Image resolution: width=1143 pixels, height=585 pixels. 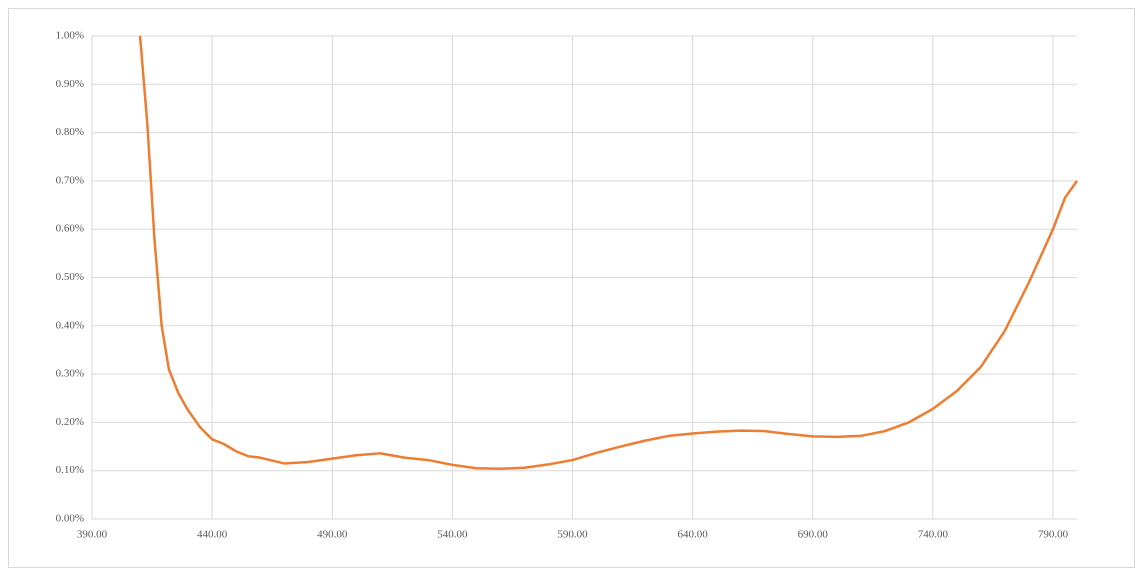 I want to click on y-tick-label: 0.60%, so click(x=70, y=229).